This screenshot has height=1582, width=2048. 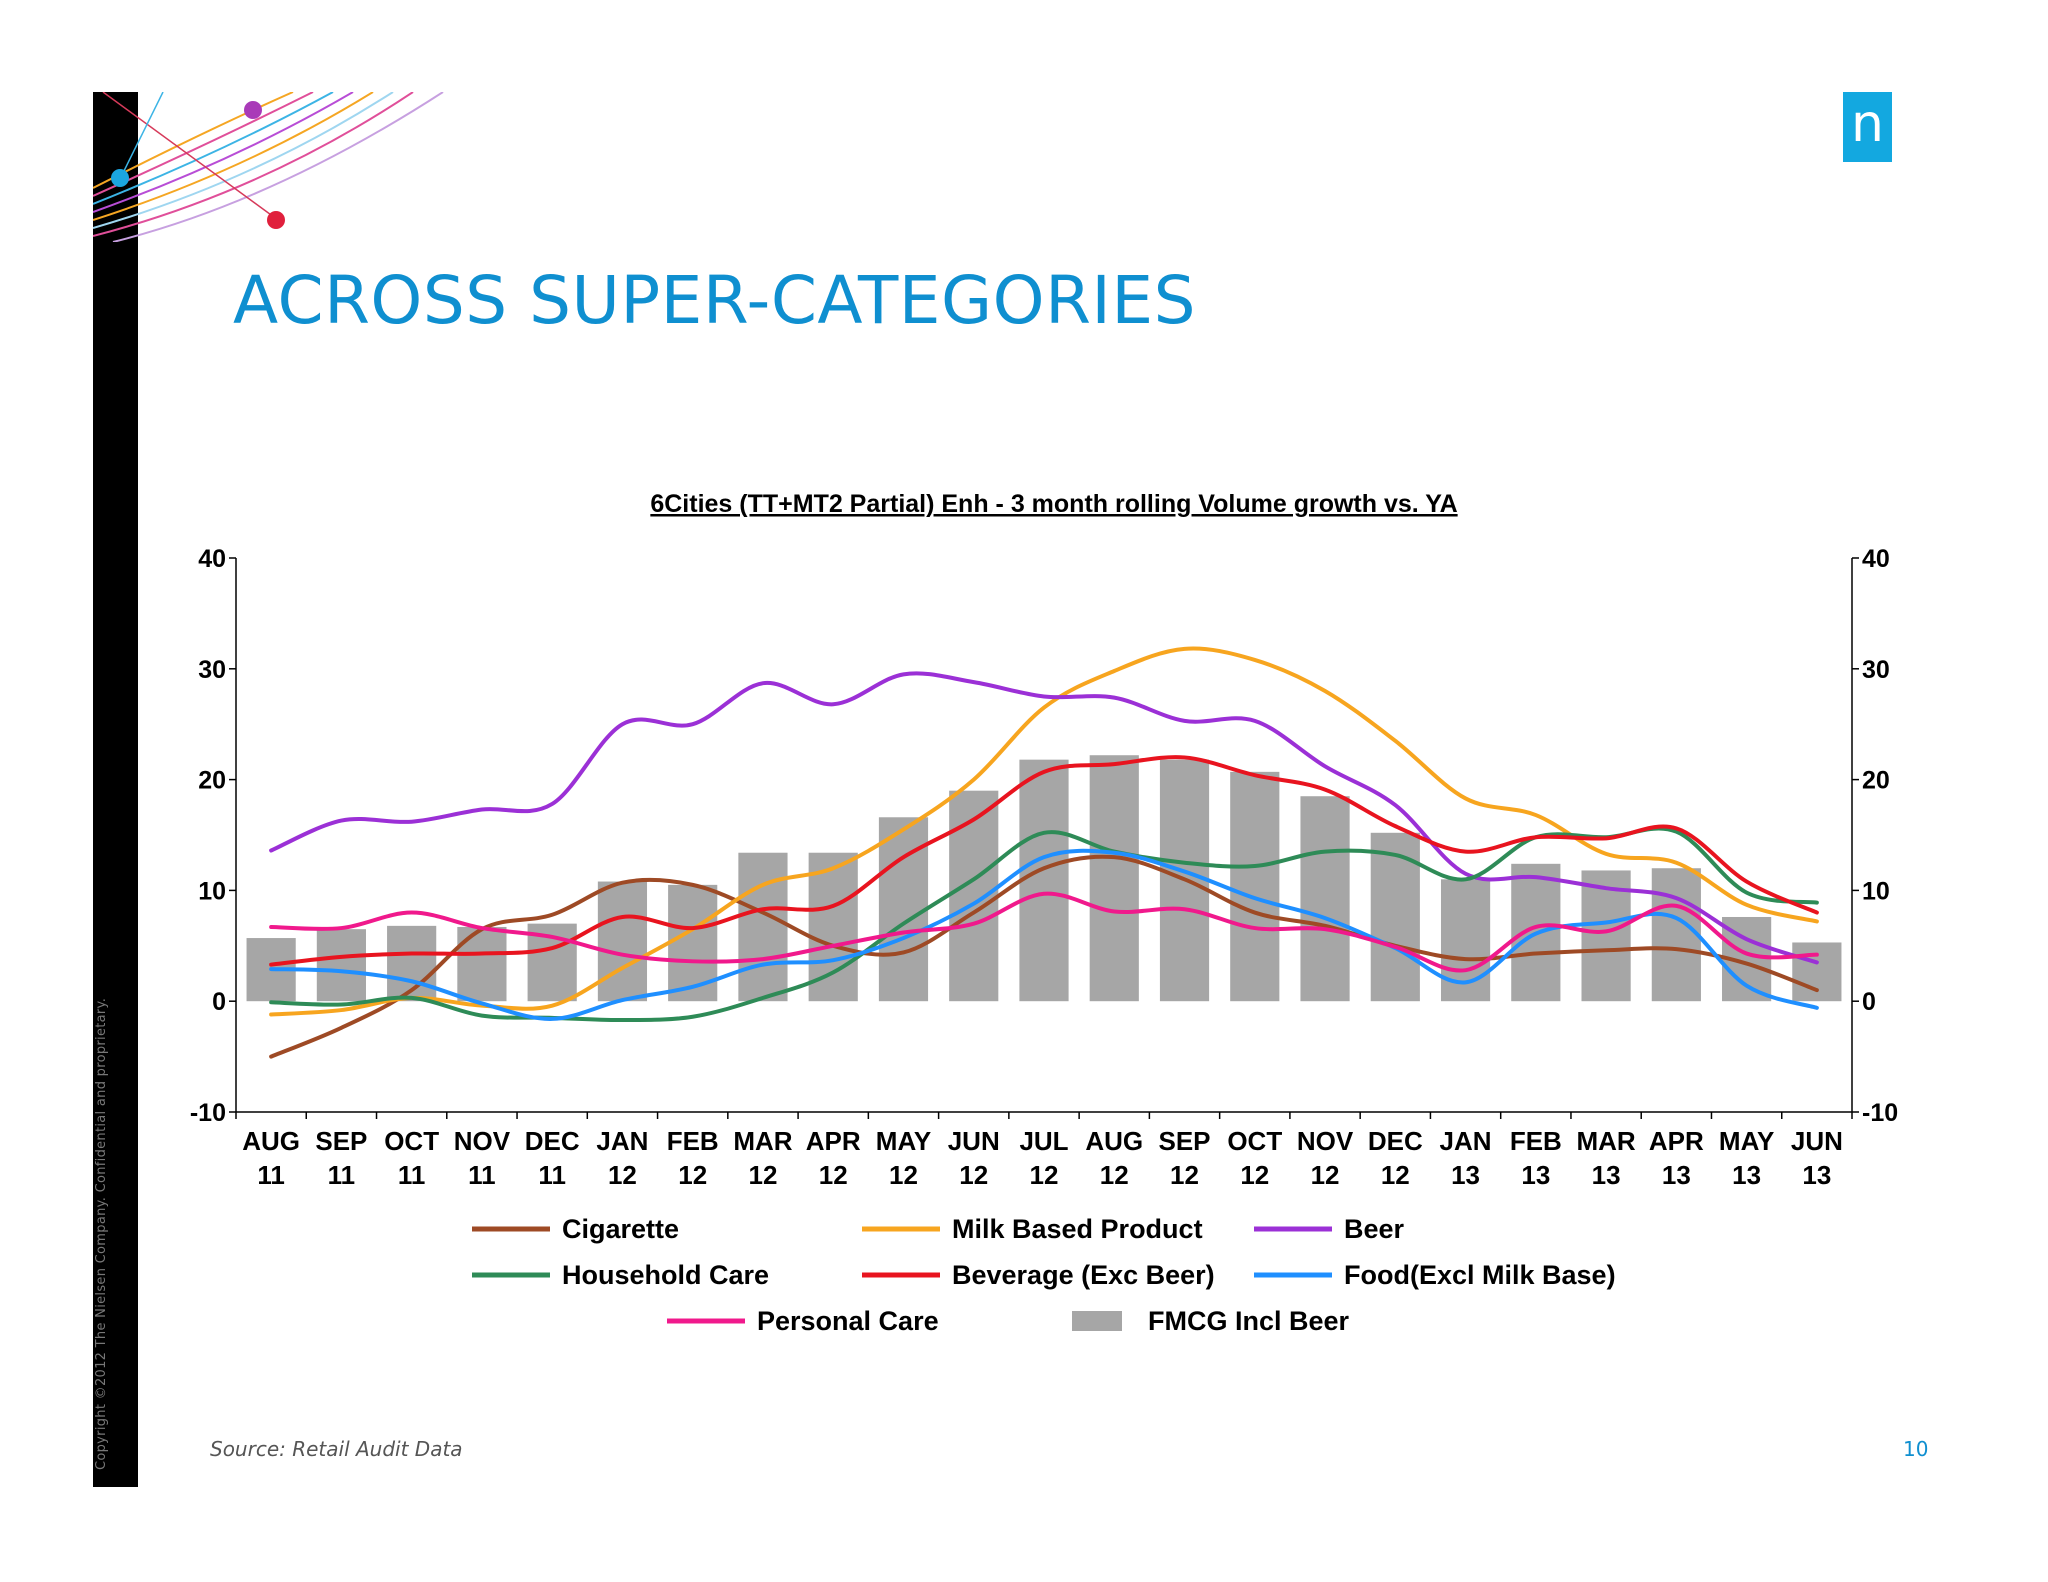 I want to click on y-tick-label: -10, so click(x=208, y=1113).